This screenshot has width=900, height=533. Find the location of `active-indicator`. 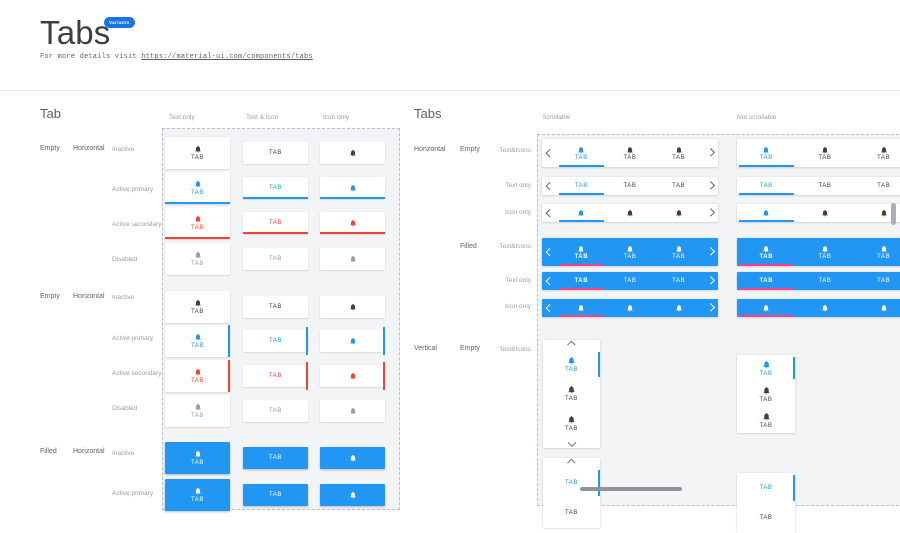

active-indicator is located at coordinates (352, 198).